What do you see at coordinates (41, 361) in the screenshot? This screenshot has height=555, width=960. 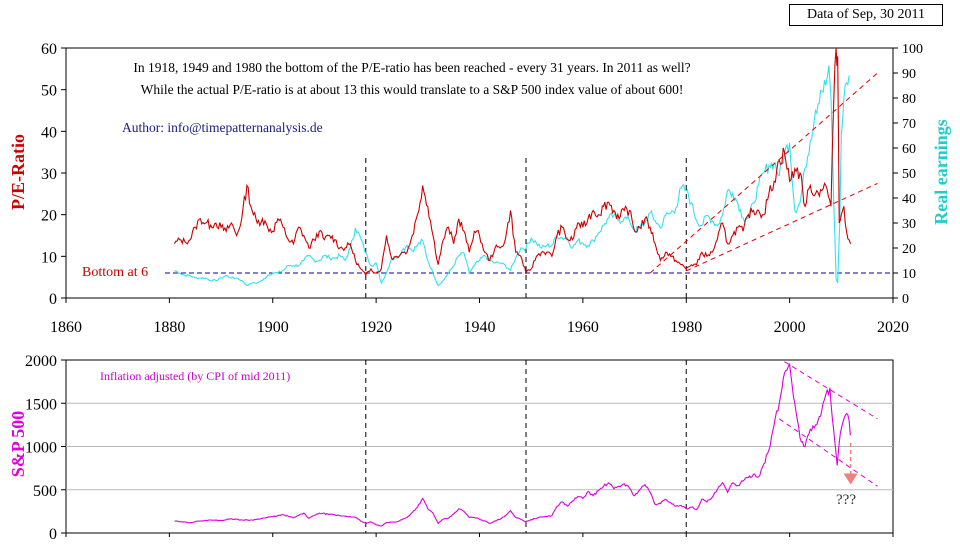 I see `sp-tick-label: 2000` at bounding box center [41, 361].